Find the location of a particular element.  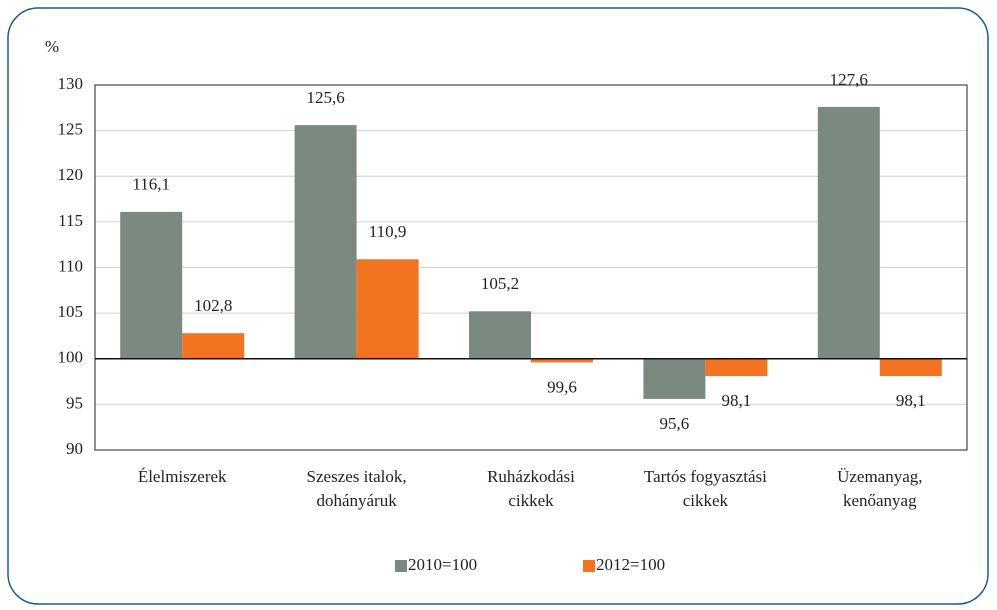

data-label: 125,6 is located at coordinates (325, 97).